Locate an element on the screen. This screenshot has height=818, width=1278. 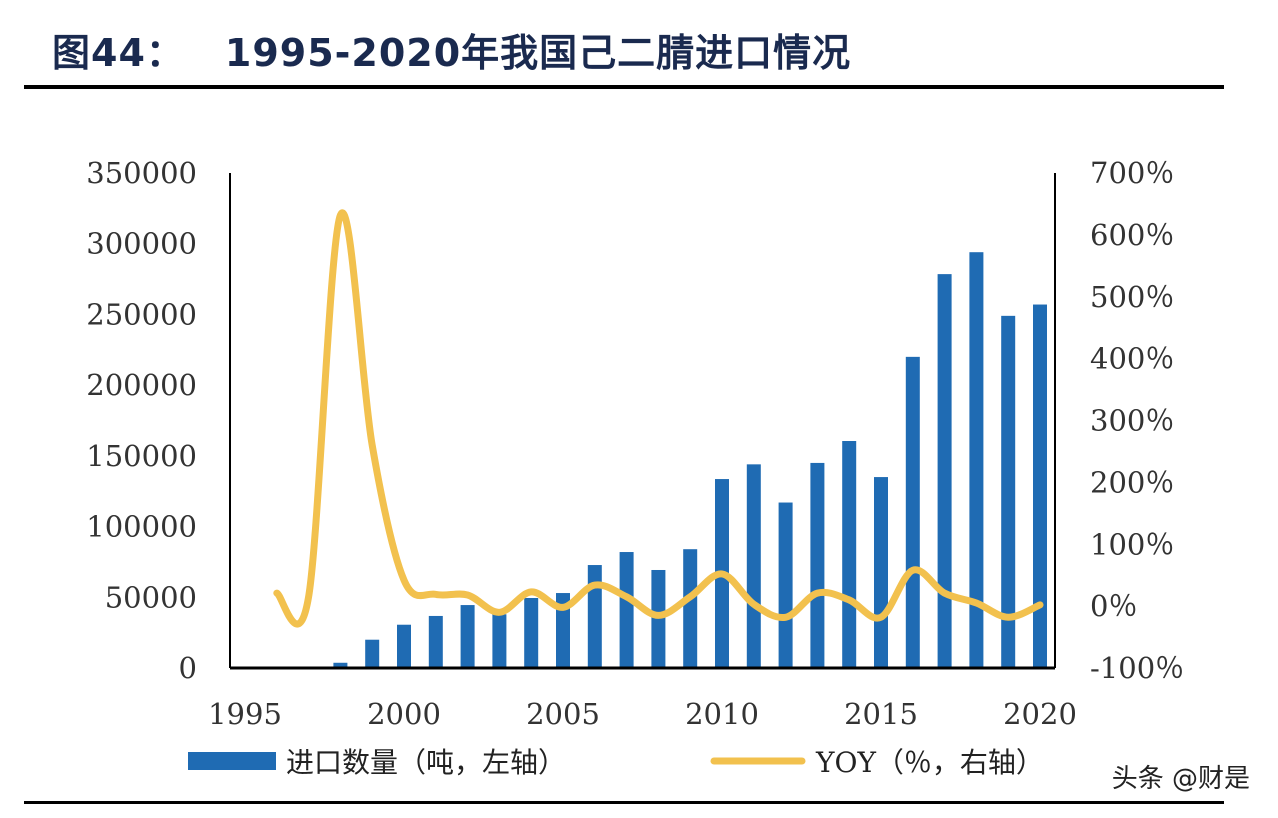
top-rule is located at coordinates (624, 87).